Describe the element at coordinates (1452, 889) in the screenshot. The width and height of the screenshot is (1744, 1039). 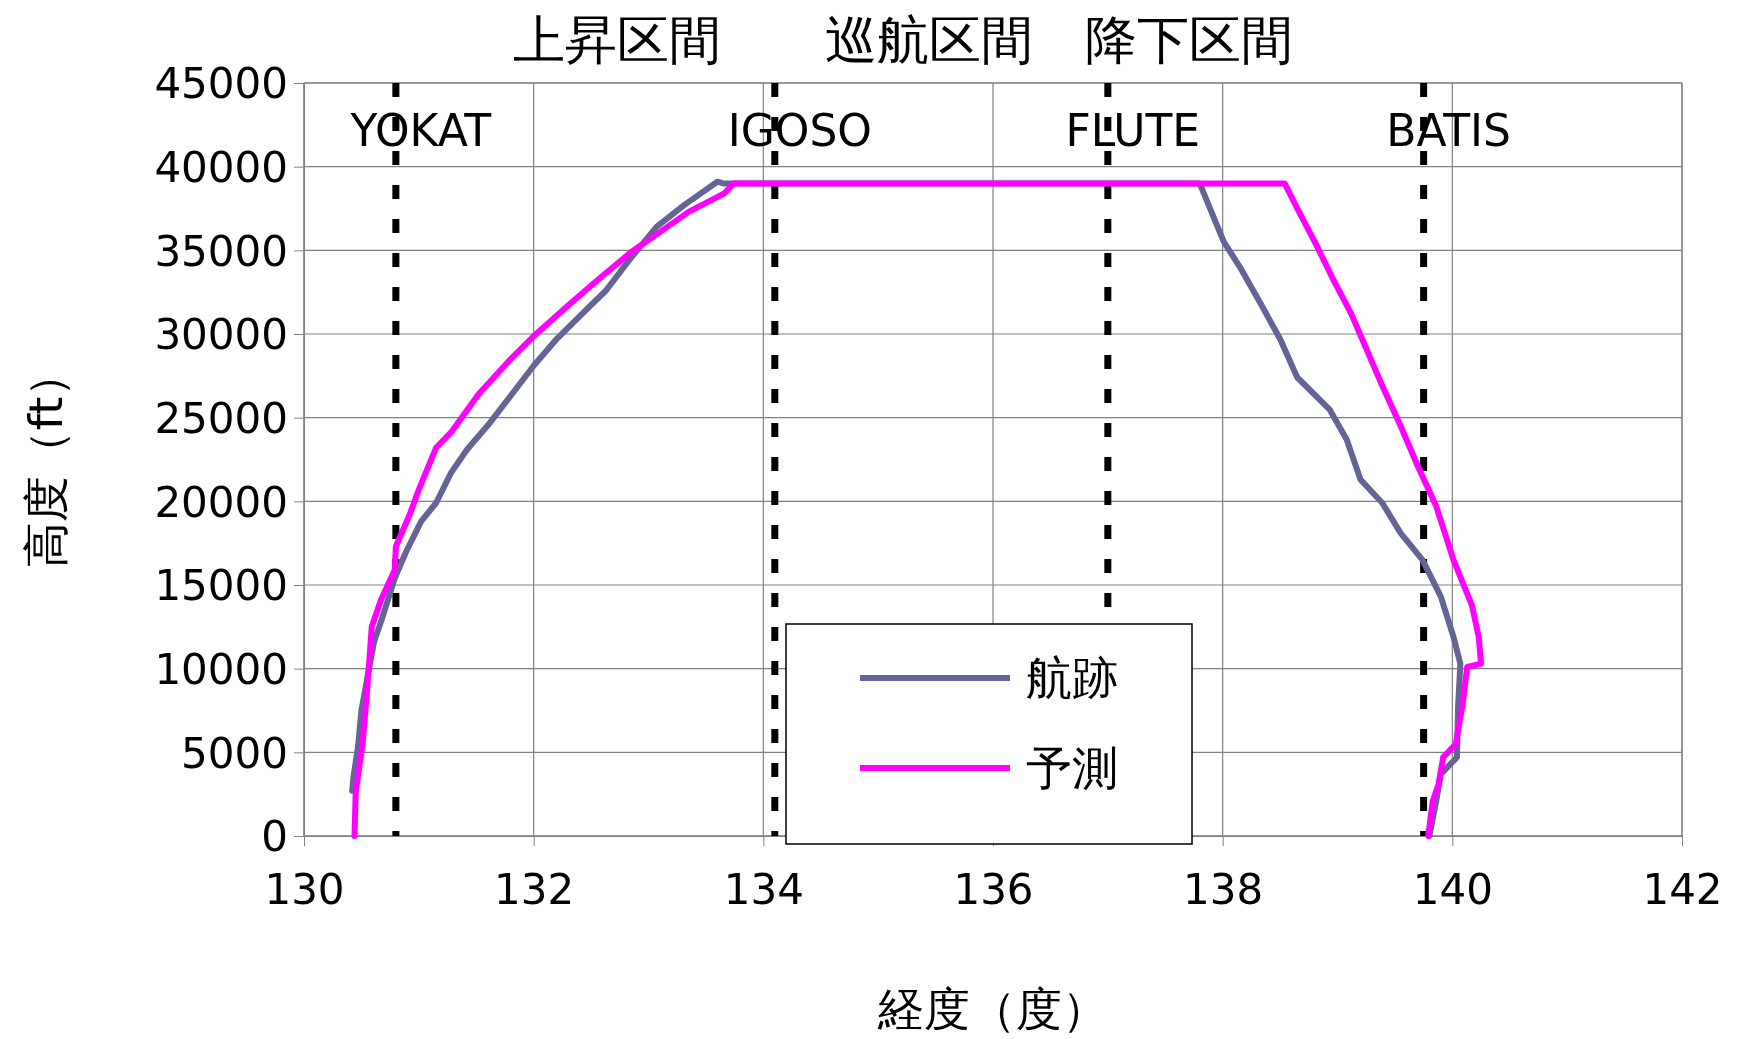
I see `x-tick-label: 140` at that location.